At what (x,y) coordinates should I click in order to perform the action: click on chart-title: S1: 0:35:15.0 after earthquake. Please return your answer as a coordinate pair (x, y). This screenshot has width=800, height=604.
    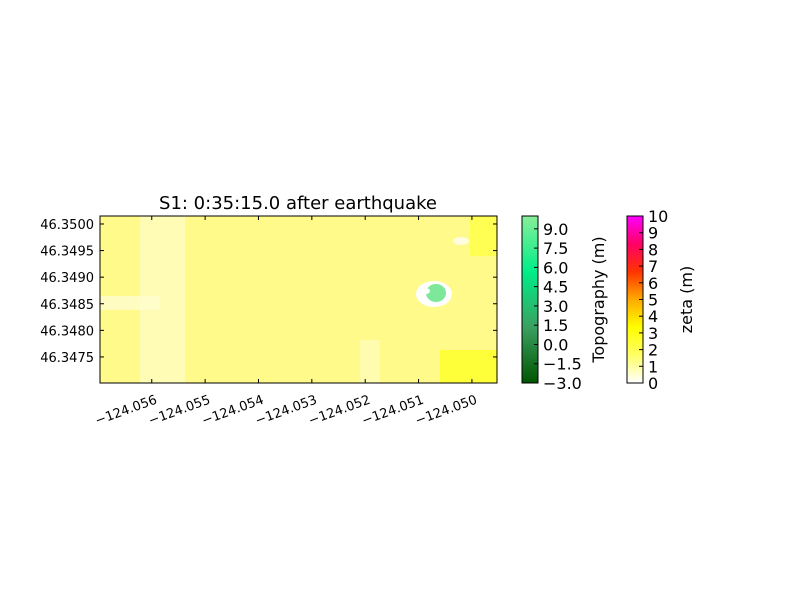
    Looking at the image, I should click on (298, 203).